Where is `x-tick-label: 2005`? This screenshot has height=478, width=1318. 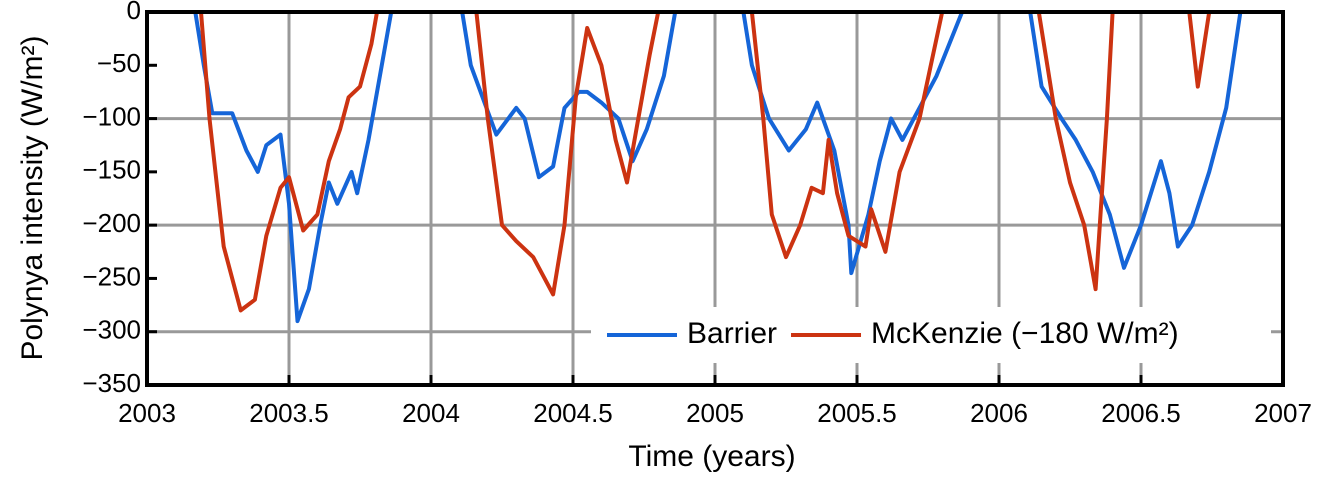 x-tick-label: 2005 is located at coordinates (715, 413).